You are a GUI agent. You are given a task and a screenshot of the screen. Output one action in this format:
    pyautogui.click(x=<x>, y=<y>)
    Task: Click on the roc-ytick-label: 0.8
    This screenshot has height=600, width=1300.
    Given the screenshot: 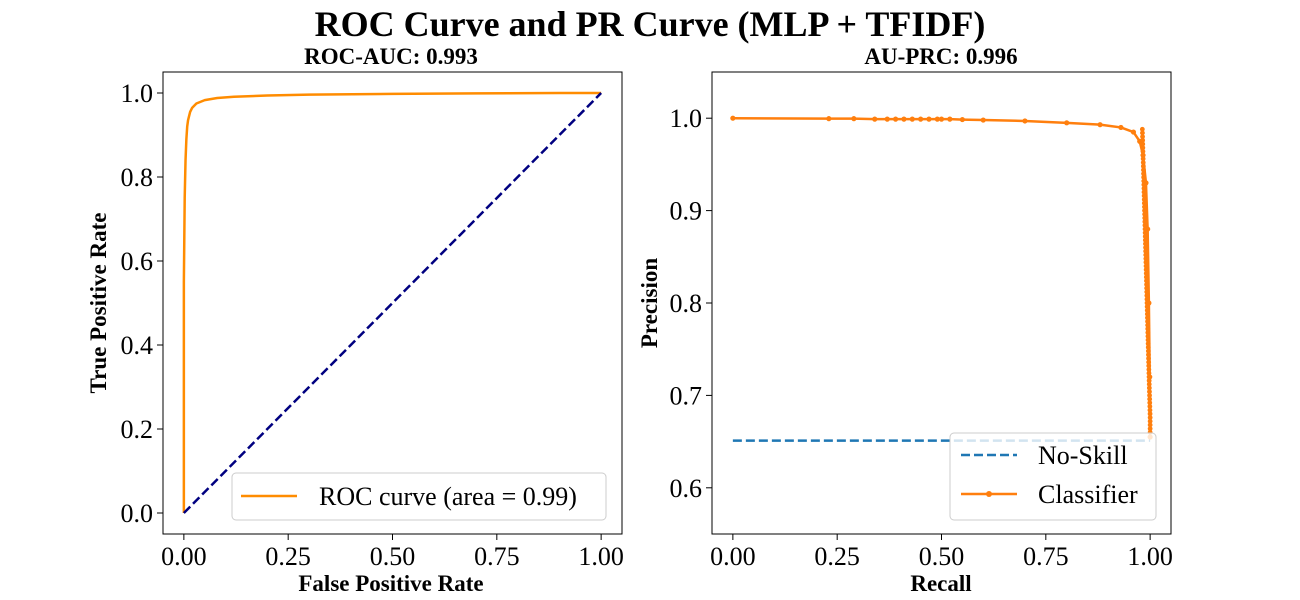 What is the action you would take?
    pyautogui.click(x=137, y=177)
    